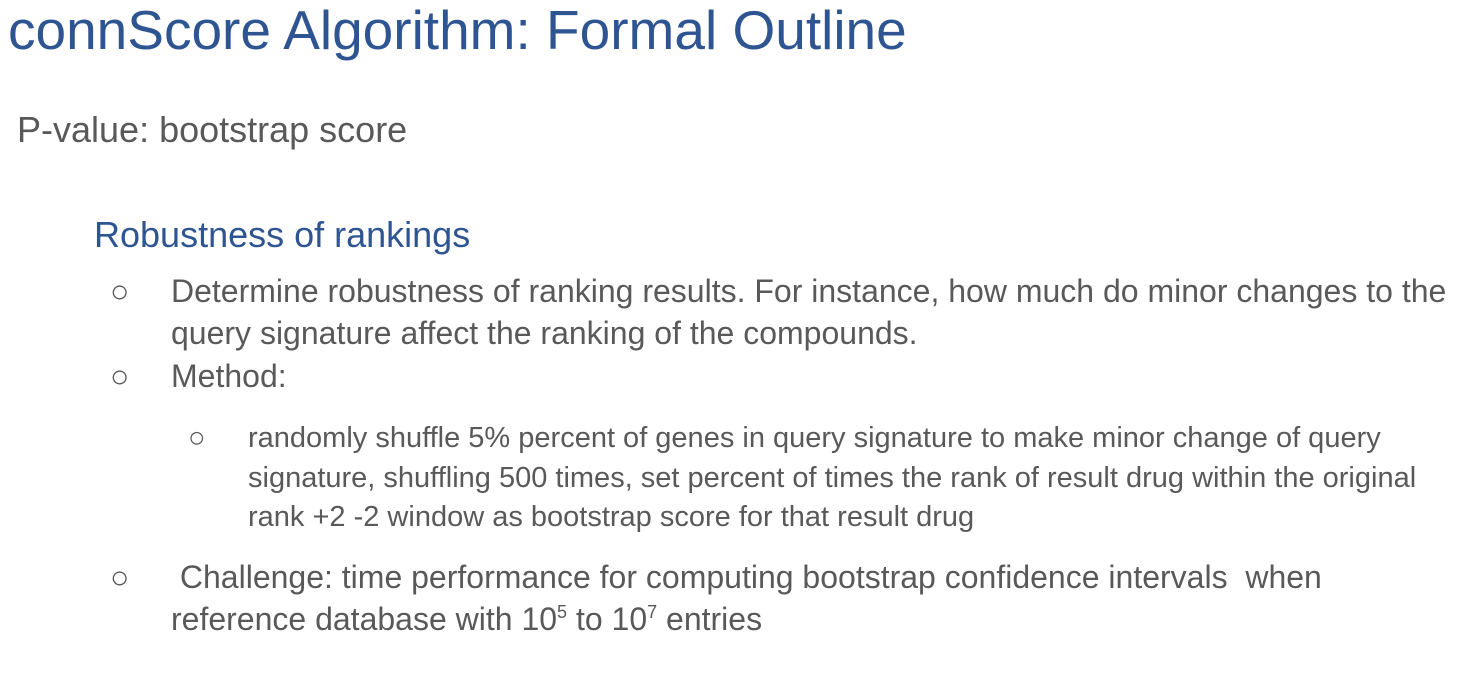 The image size is (1476, 678). What do you see at coordinates (607, 619) in the screenshot?
I see `challenge-text-middle: to 10` at bounding box center [607, 619].